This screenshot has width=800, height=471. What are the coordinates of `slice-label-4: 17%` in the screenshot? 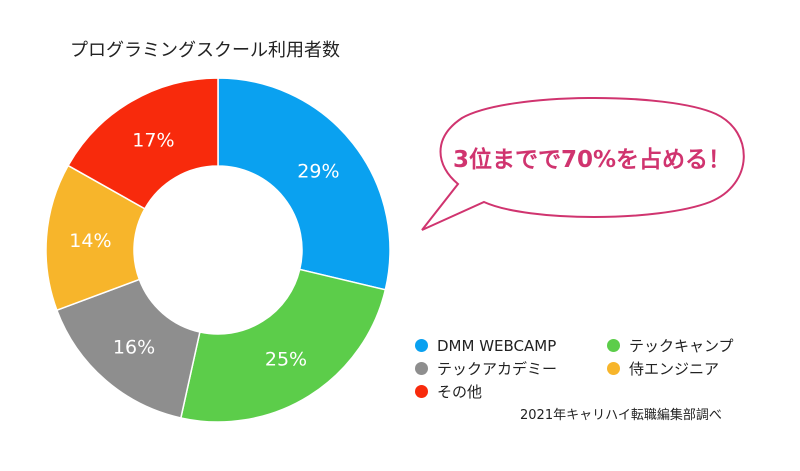 It's located at (153, 140).